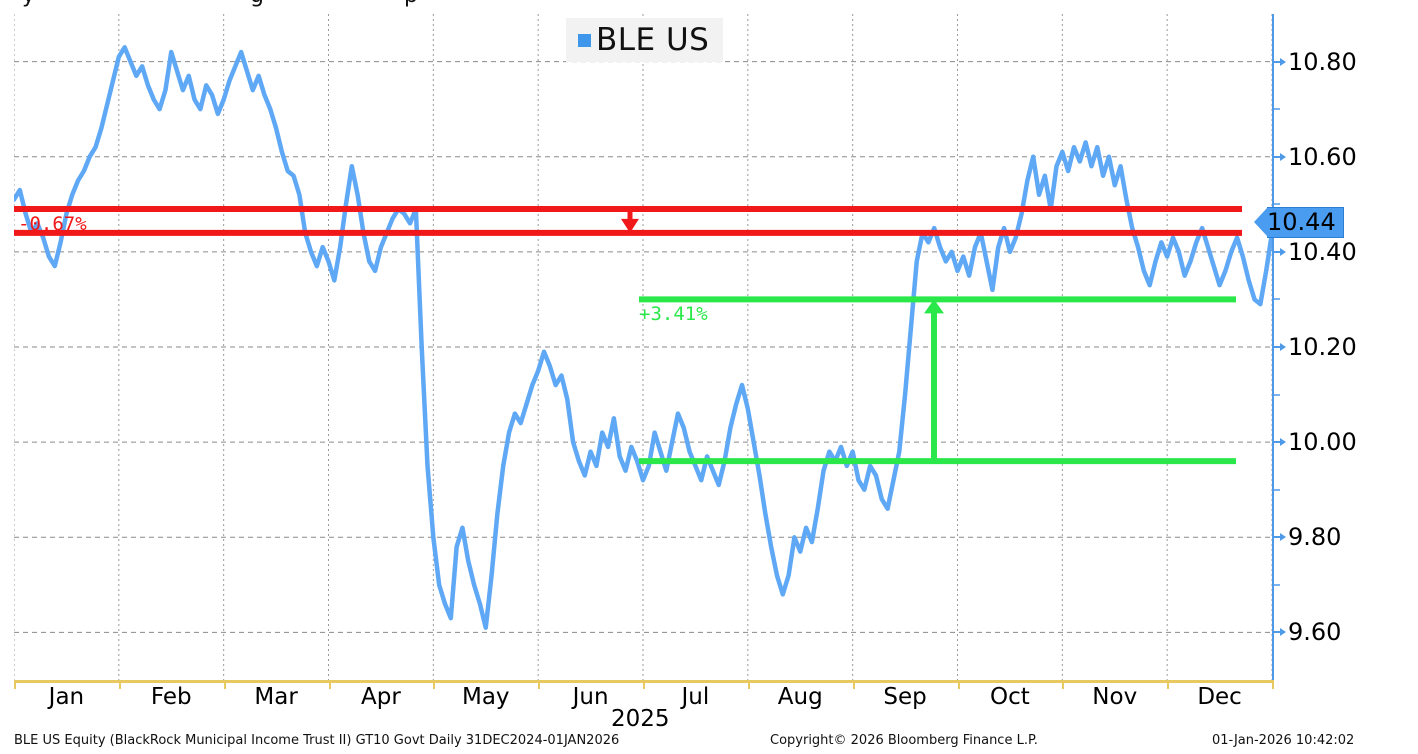  What do you see at coordinates (590, 697) in the screenshot?
I see `x-axis-month-label: Jun` at bounding box center [590, 697].